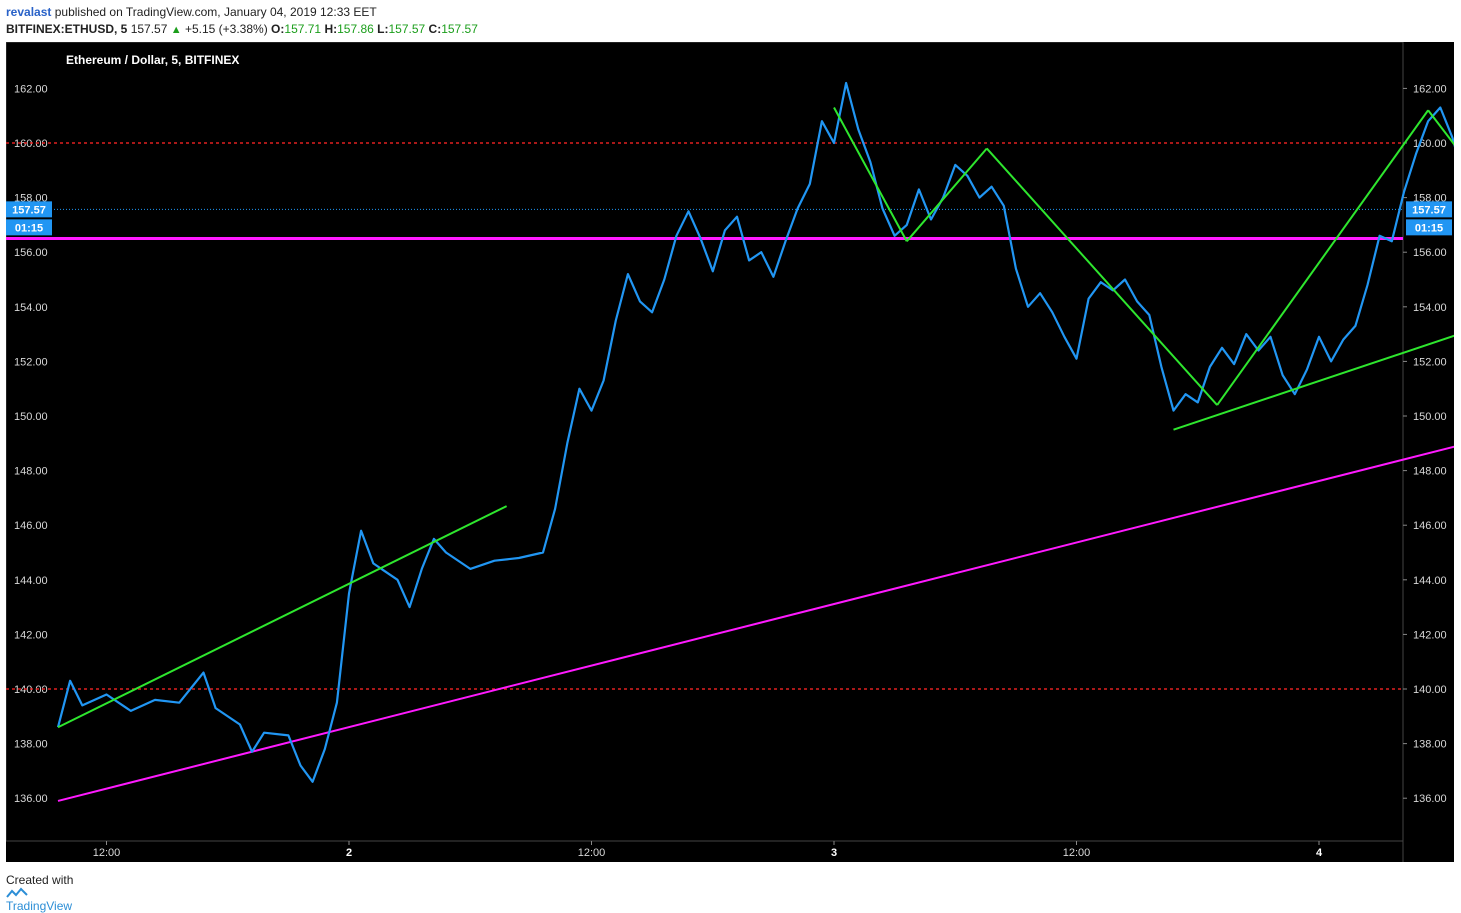  What do you see at coordinates (31, 362) in the screenshot?
I see `y-tick-label-left: 152.00` at bounding box center [31, 362].